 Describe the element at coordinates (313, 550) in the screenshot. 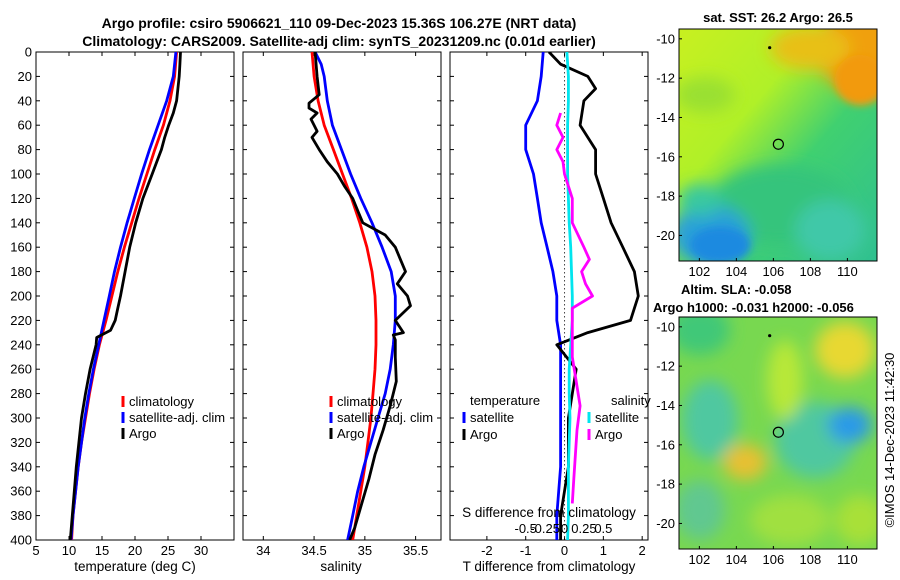

I see `x-tick-label: 34.5` at that location.